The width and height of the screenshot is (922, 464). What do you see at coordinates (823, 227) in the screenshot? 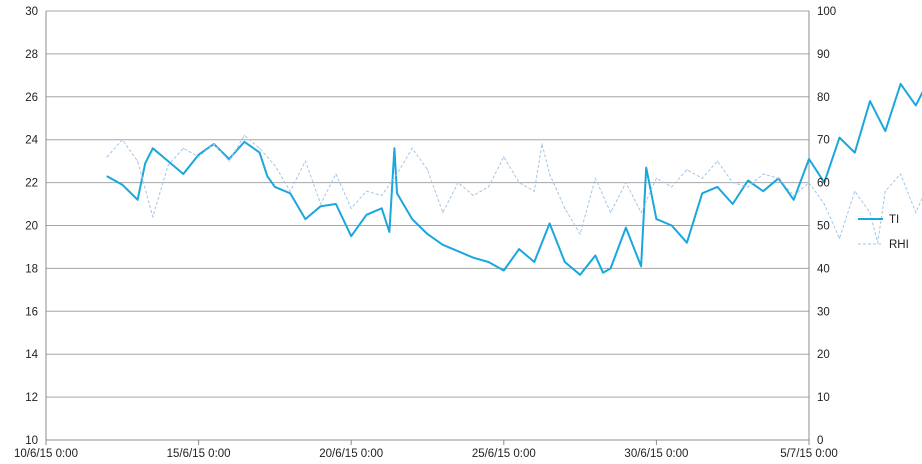
I see `y-right-tick-label: 50` at bounding box center [823, 227].